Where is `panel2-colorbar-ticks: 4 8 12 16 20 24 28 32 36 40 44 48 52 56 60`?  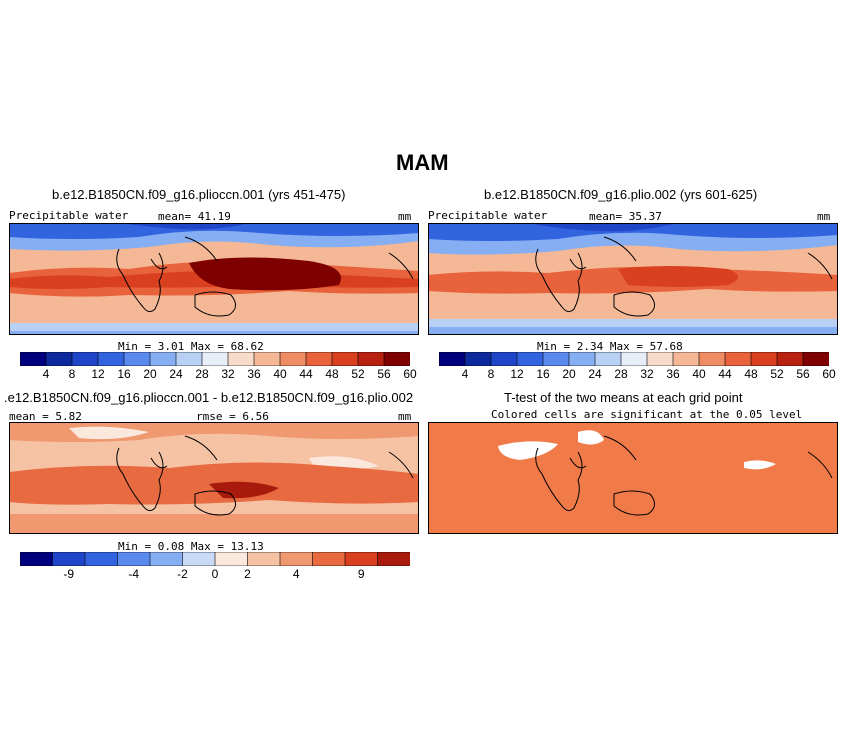
panel2-colorbar-ticks: 4 8 12 16 20 24 28 32 36 40 44 48 52 56 60 is located at coordinates (637, 375).